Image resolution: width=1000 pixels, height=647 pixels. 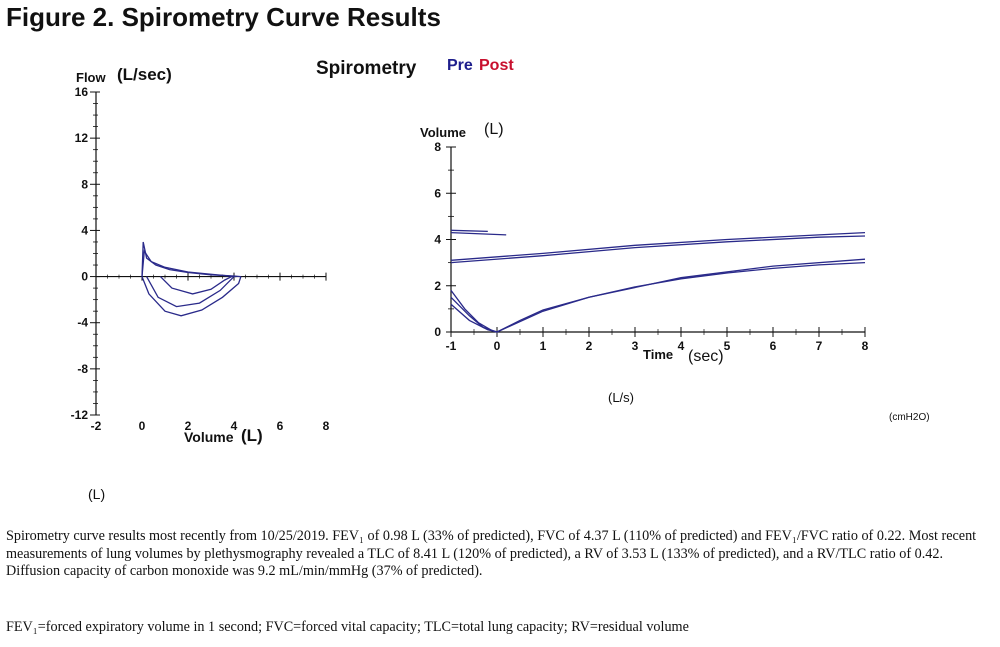 I want to click on vt-x-tick-label: 4, so click(x=681, y=346).